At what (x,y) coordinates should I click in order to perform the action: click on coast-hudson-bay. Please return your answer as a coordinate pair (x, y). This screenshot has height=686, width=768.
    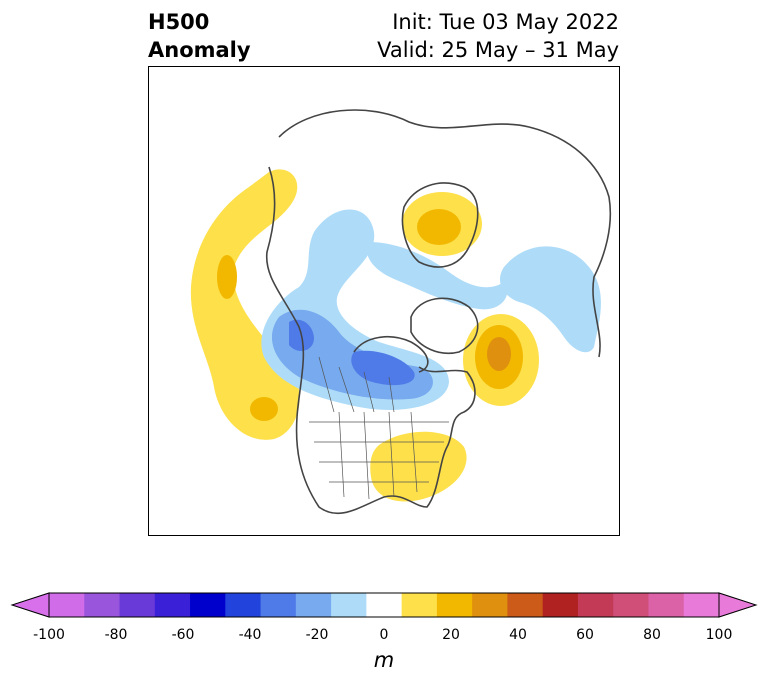
    Looking at the image, I should click on (391, 354).